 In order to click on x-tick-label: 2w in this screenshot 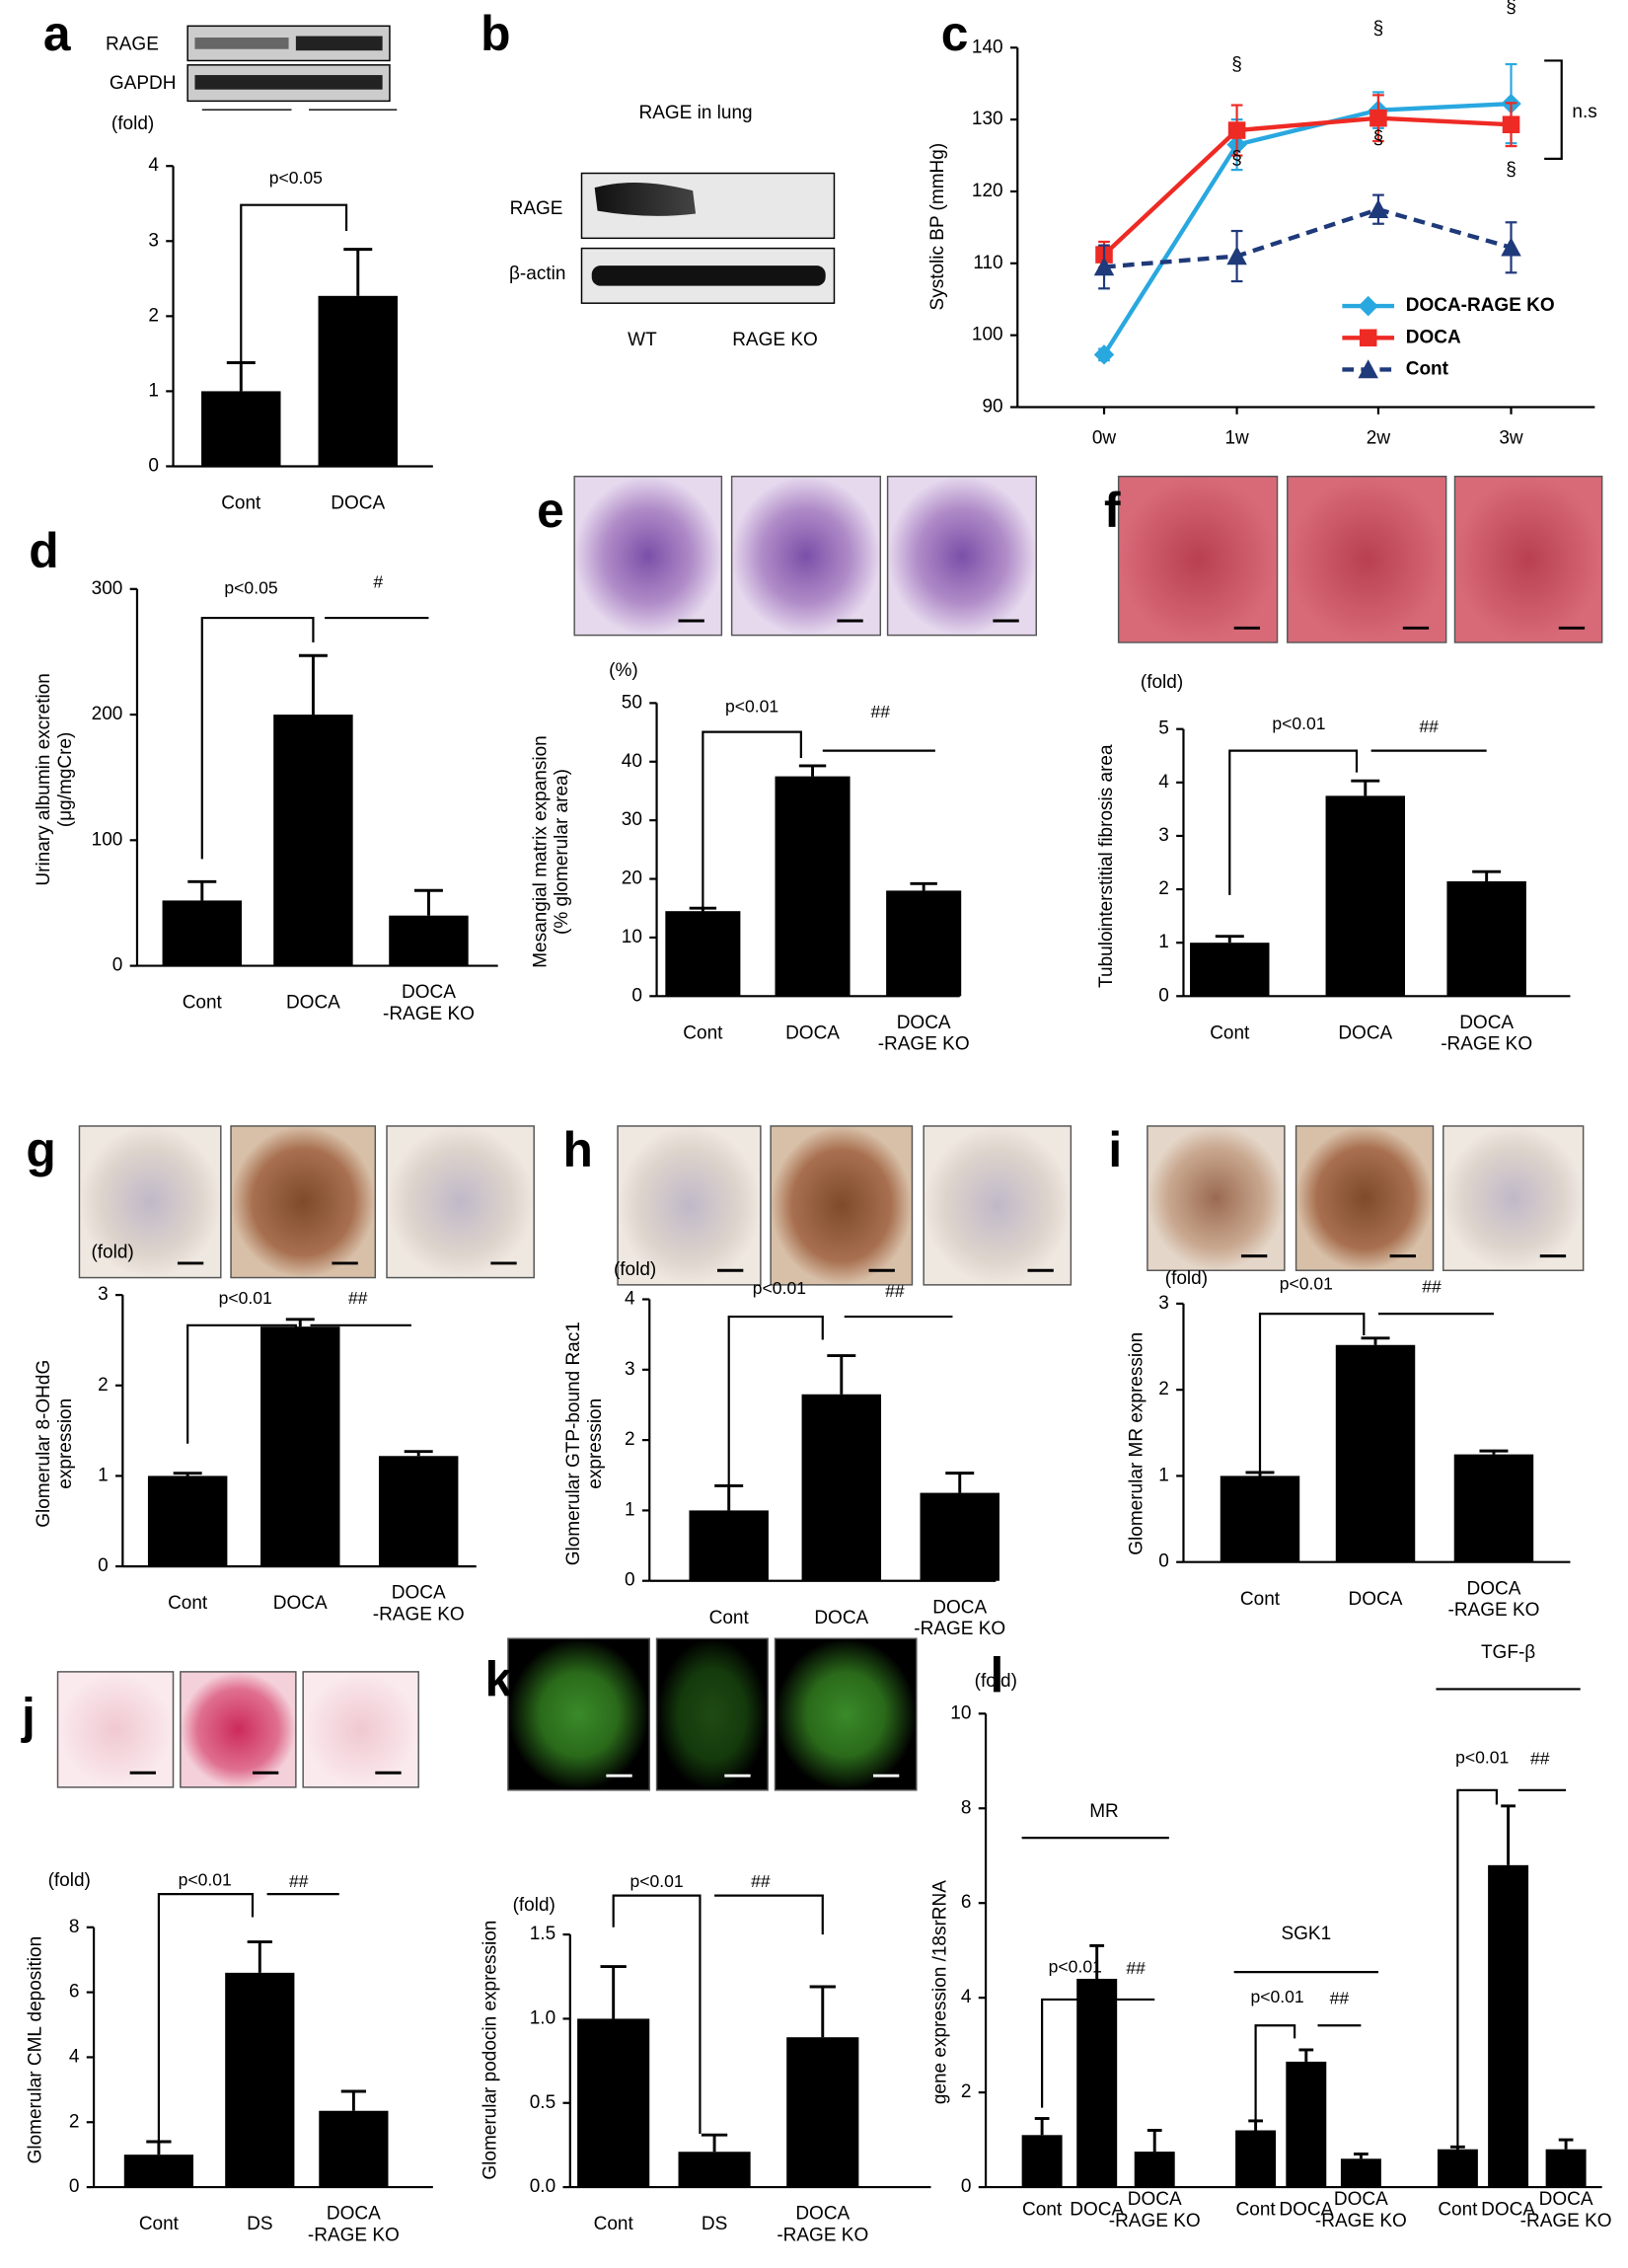, I will do `click(1379, 438)`.